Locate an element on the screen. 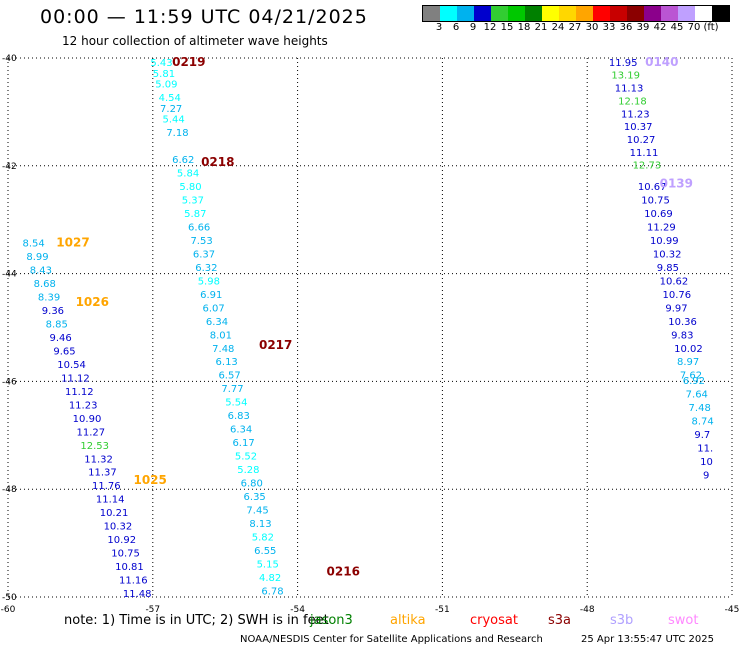 The image size is (740, 650). wave-height-value: 11.11 is located at coordinates (644, 153).